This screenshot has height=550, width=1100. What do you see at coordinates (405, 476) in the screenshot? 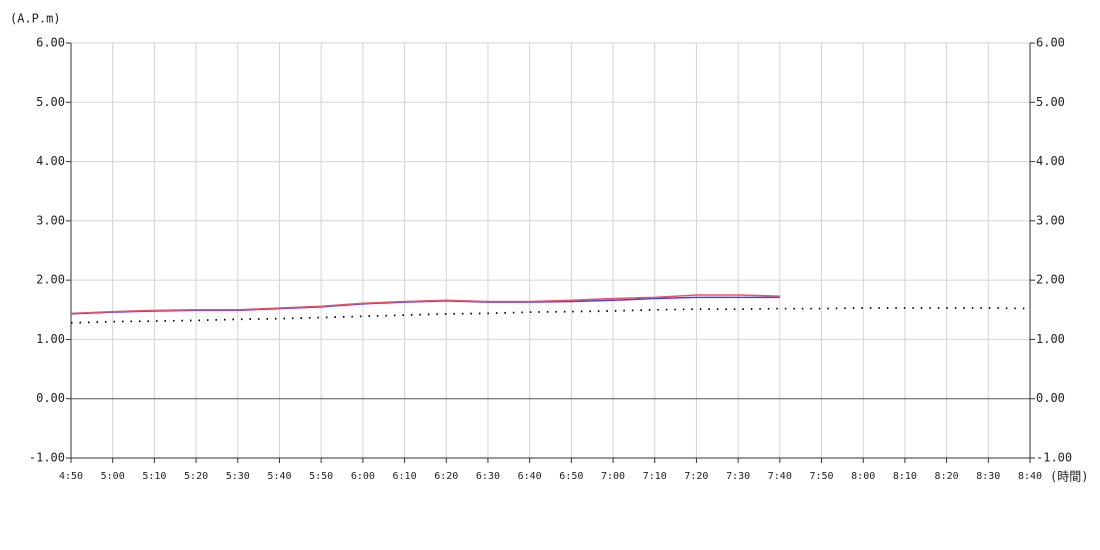
I see `x-tick-label: 6:10` at bounding box center [405, 476].